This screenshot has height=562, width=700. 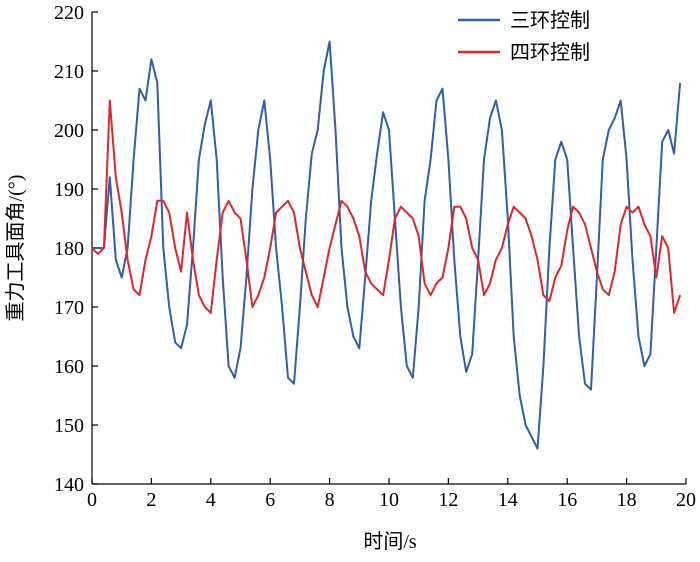 I want to click on x-tick-label: 18, so click(x=627, y=500).